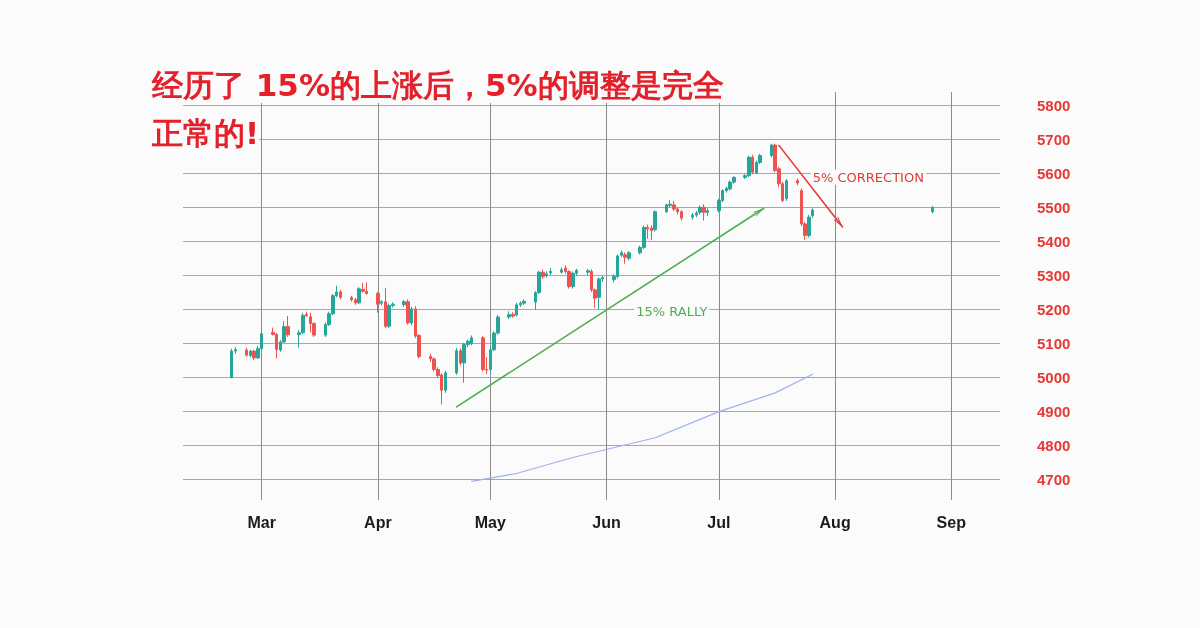 The height and width of the screenshot is (628, 1200). I want to click on y-tick-label: 4800, so click(1054, 446).